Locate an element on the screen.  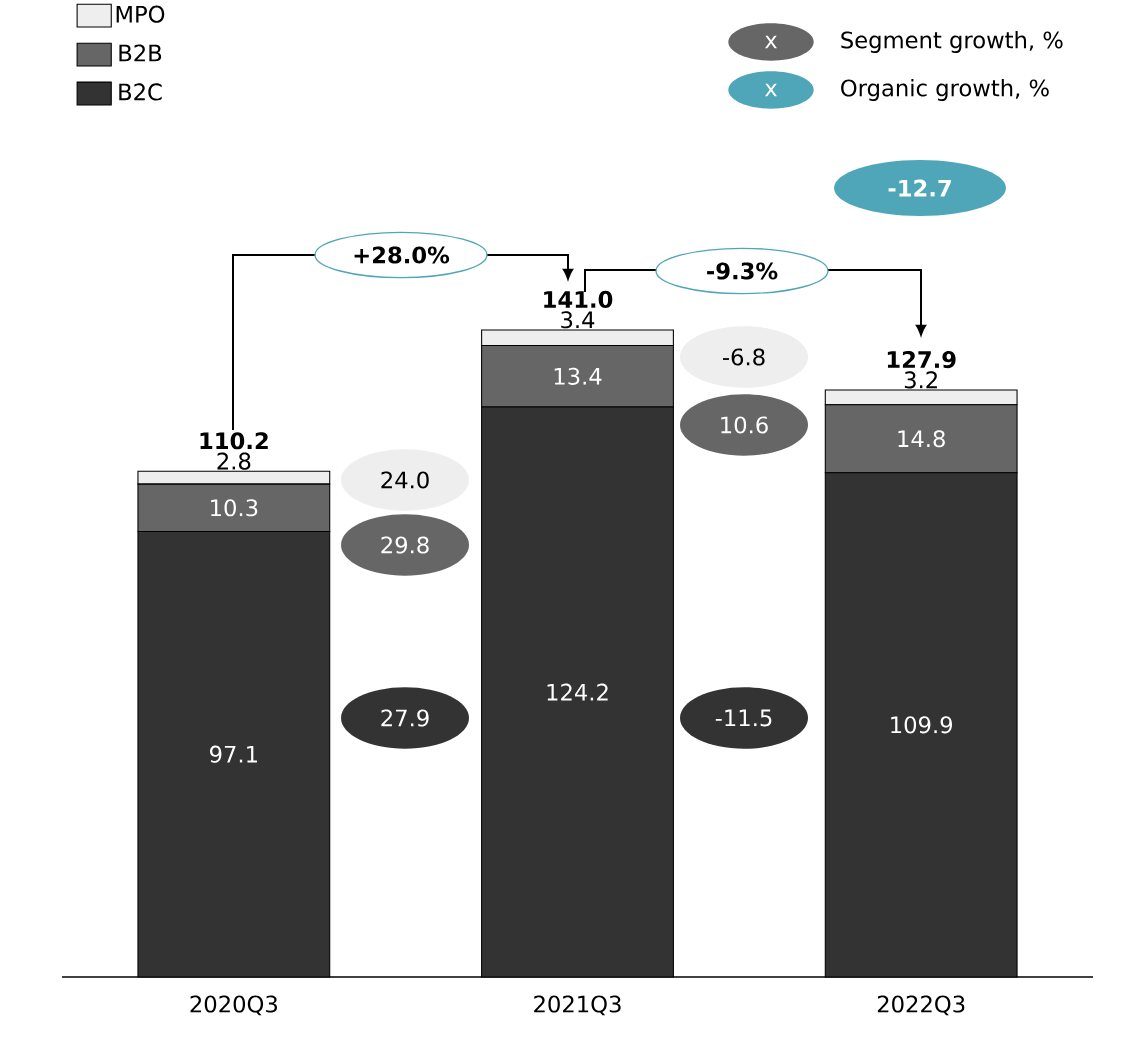
legend-label: MPO is located at coordinates (140, 14).